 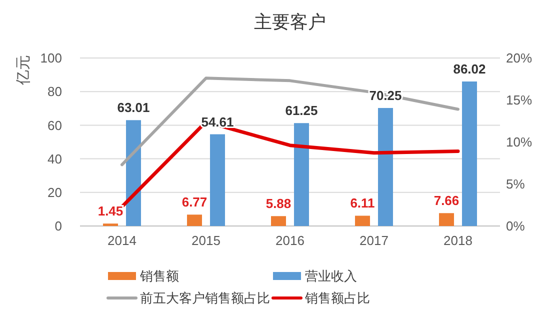 What do you see at coordinates (55, 158) in the screenshot?
I see `y-tick-label: 40` at bounding box center [55, 158].